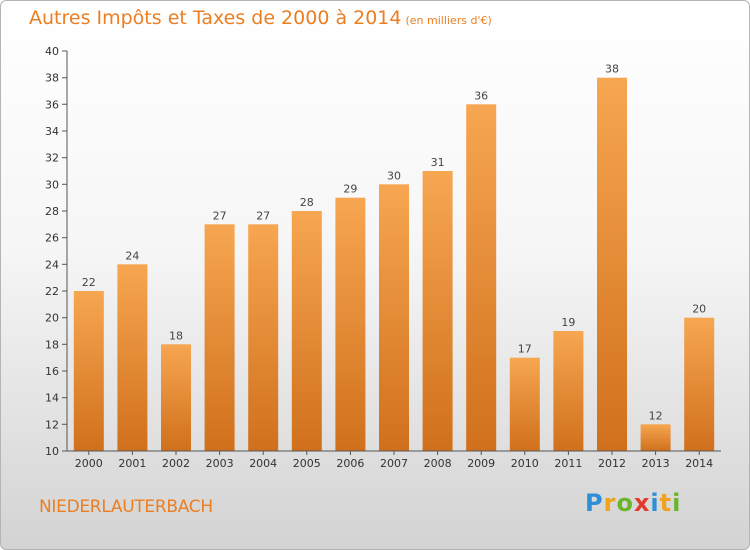 The width and height of the screenshot is (750, 550). Describe the element at coordinates (52, 398) in the screenshot. I see `y-tick-label: 14` at that location.